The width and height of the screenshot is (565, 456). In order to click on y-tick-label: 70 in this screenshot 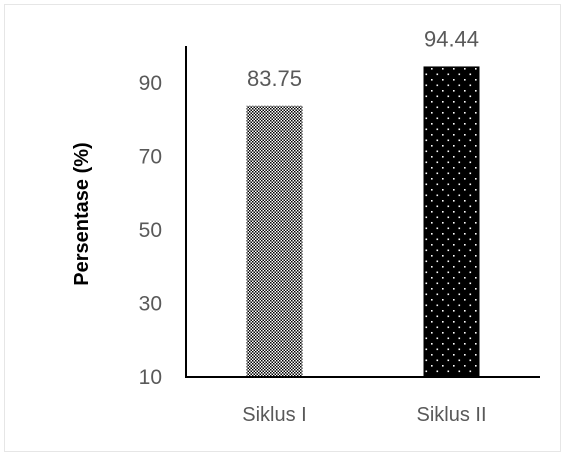, I will do `click(150, 156)`.